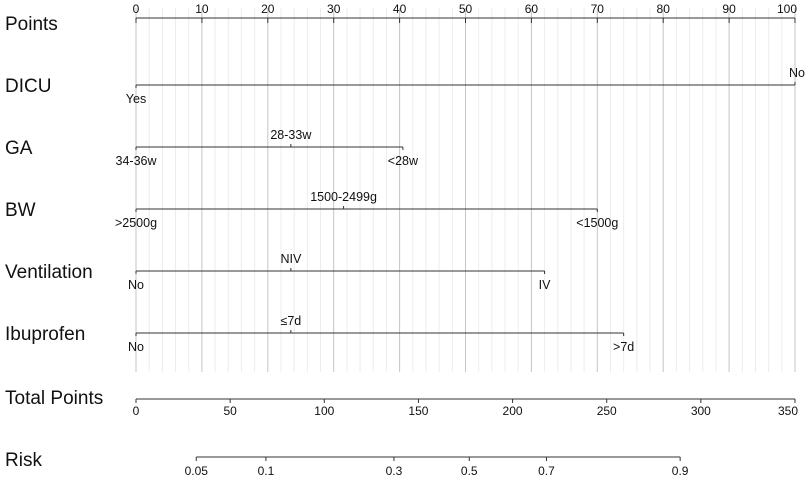 The width and height of the screenshot is (810, 482). Describe the element at coordinates (729, 9) in the screenshot. I see `points-tick-label: 90` at that location.